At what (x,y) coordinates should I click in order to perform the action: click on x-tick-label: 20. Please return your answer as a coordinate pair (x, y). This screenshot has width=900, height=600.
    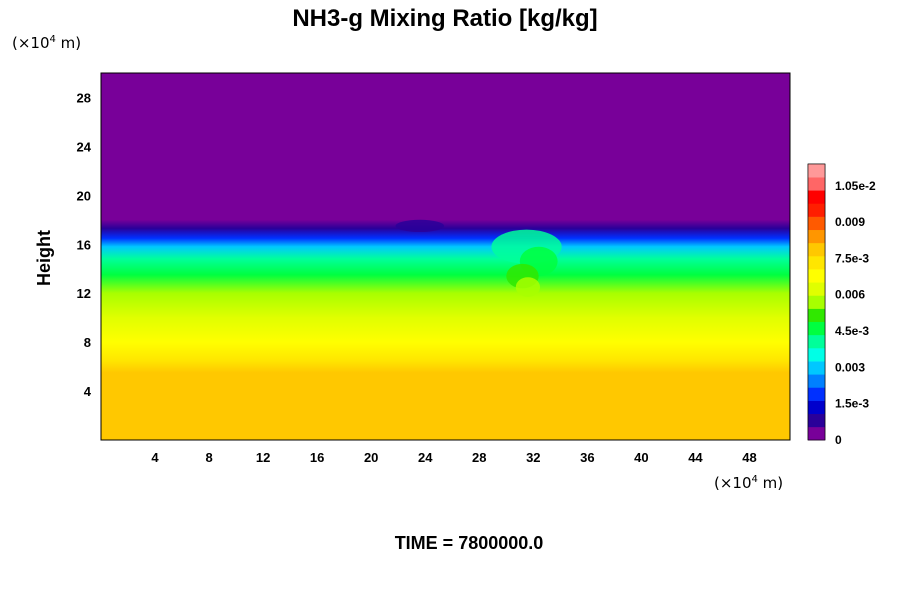
    Looking at the image, I should click on (371, 457).